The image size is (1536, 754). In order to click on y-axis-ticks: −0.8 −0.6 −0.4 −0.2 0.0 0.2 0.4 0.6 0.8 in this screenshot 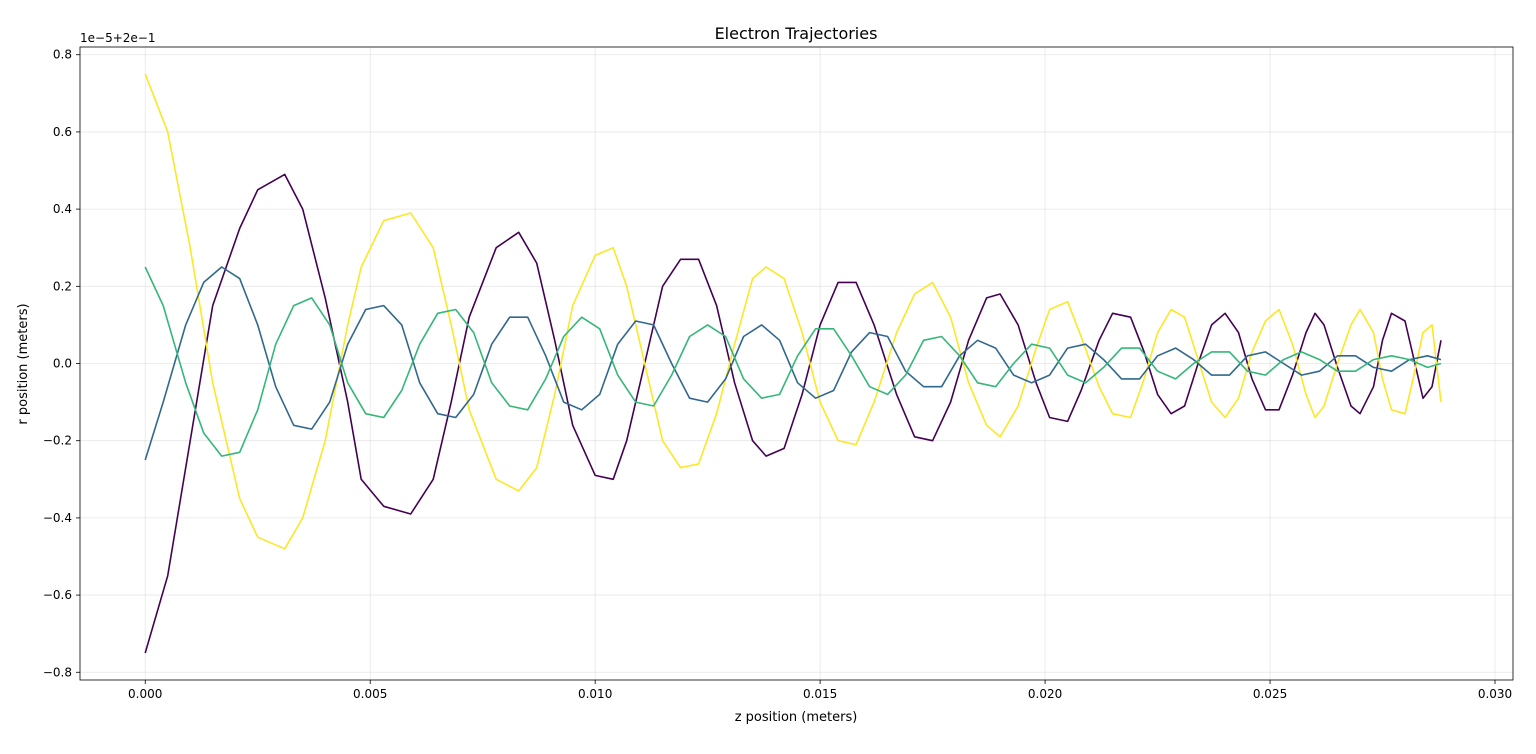, I will do `click(61, 363)`.